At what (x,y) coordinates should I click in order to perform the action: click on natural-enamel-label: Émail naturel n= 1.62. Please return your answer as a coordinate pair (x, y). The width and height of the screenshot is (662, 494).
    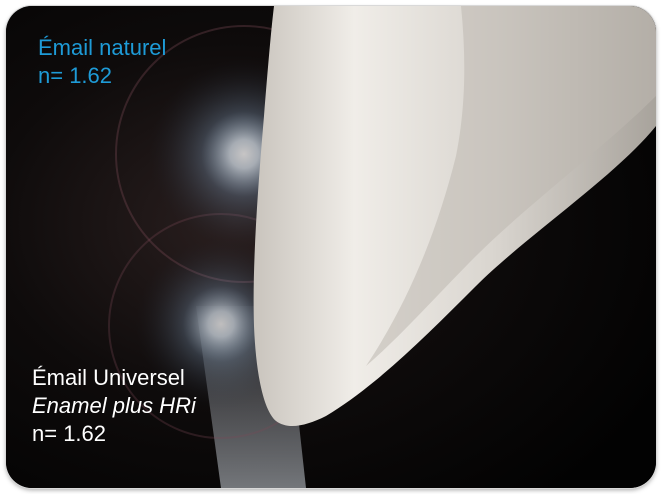
    Looking at the image, I should click on (102, 62).